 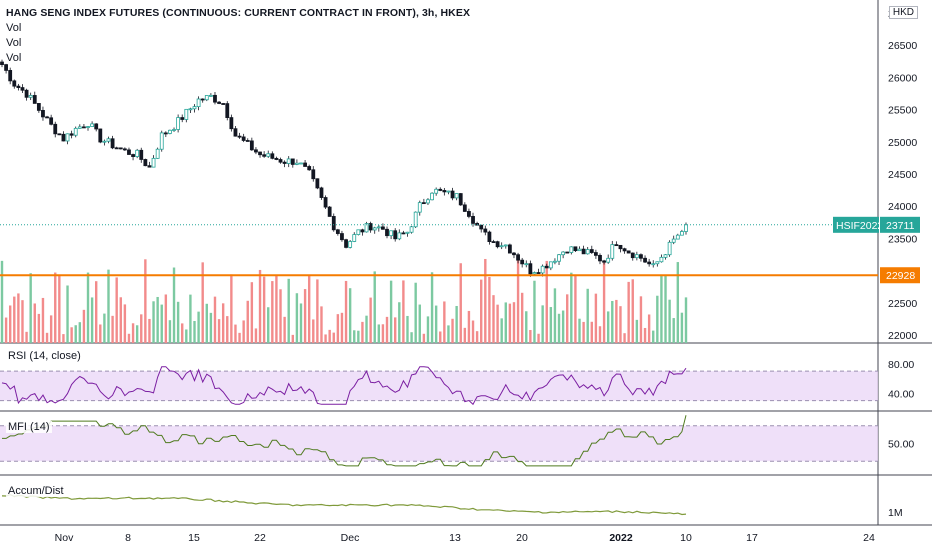 What do you see at coordinates (901, 445) in the screenshot?
I see `mfi-tick-label: 50.00` at bounding box center [901, 445].